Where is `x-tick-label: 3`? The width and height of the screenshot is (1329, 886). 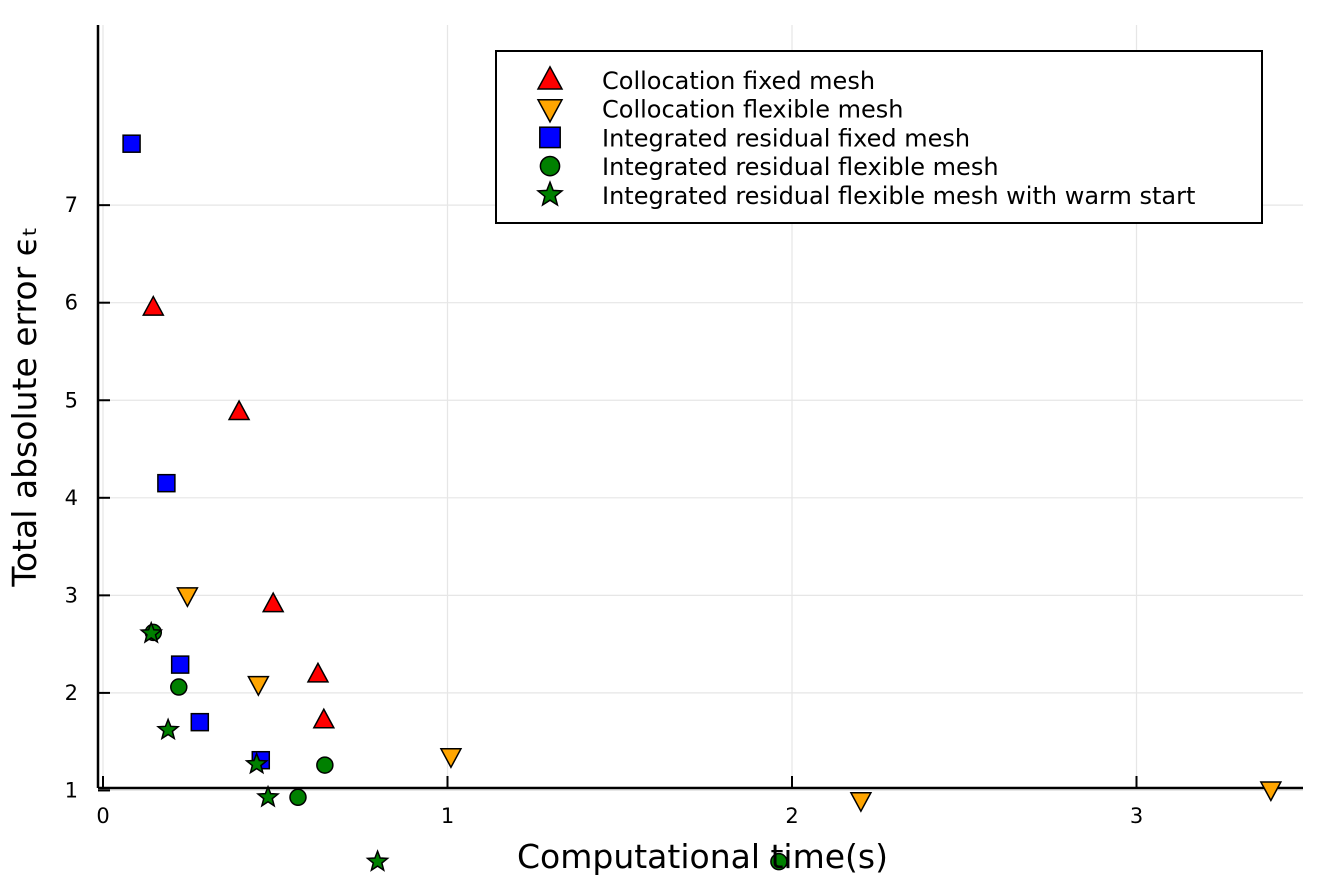 x-tick-label: 3 is located at coordinates (1136, 816).